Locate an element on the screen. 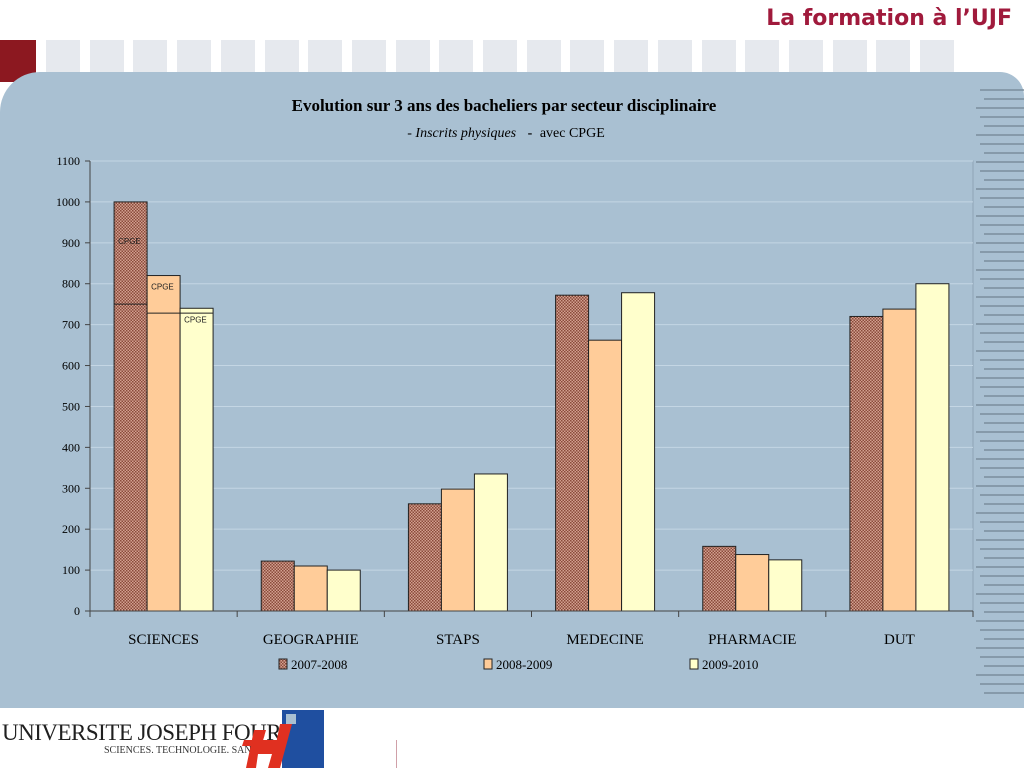  university-logo-emblem is located at coordinates (283, 739).